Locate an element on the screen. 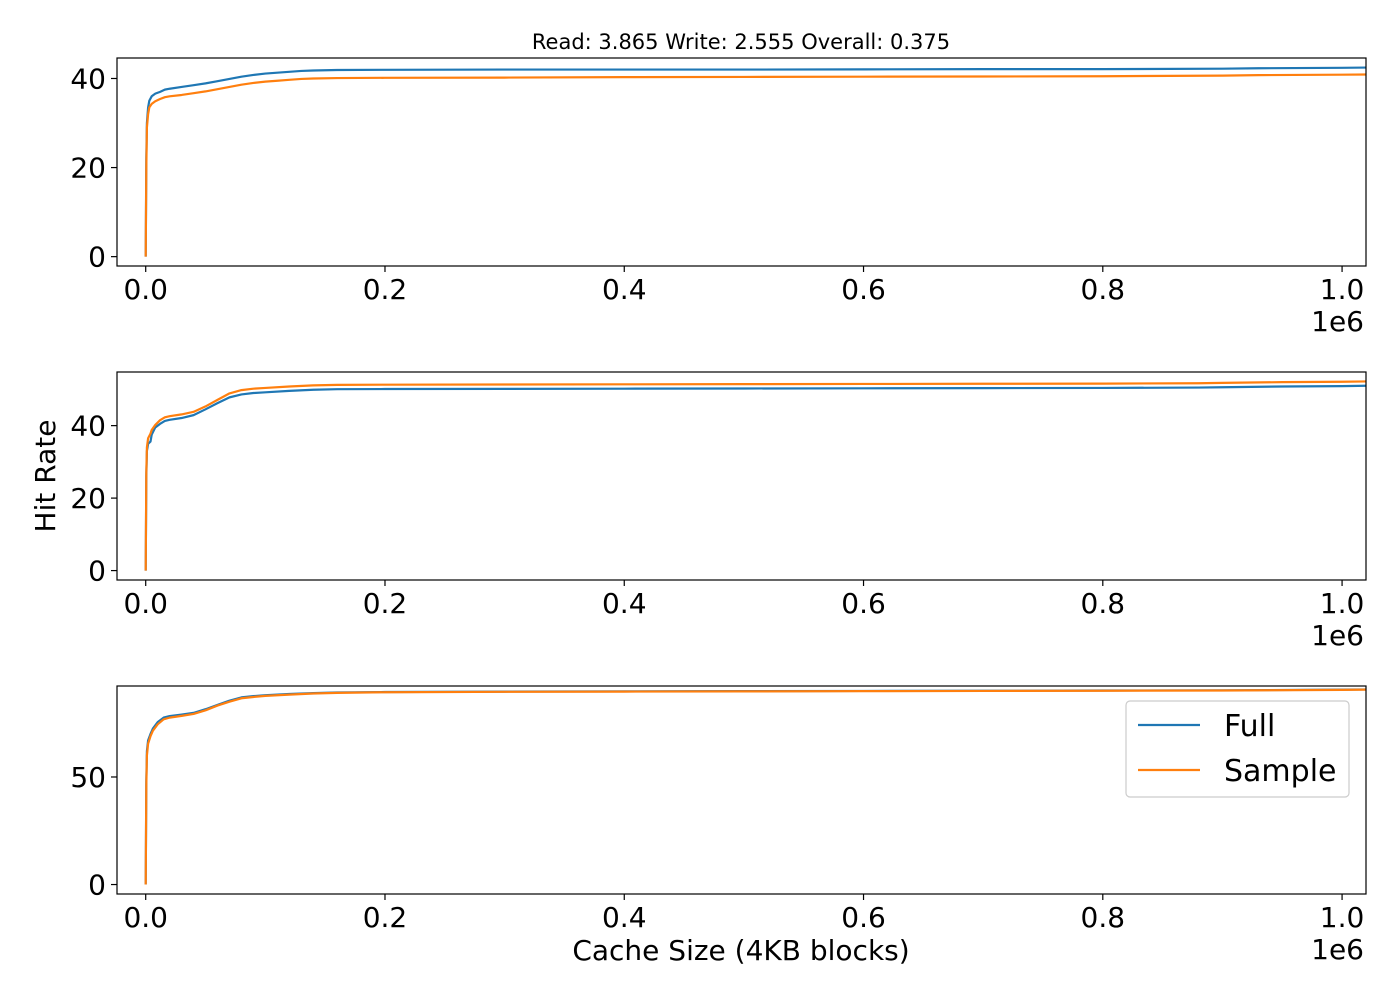 The height and width of the screenshot is (1000, 1400). x-axis-label: Cache Size (4KB blocks) is located at coordinates (740, 950).